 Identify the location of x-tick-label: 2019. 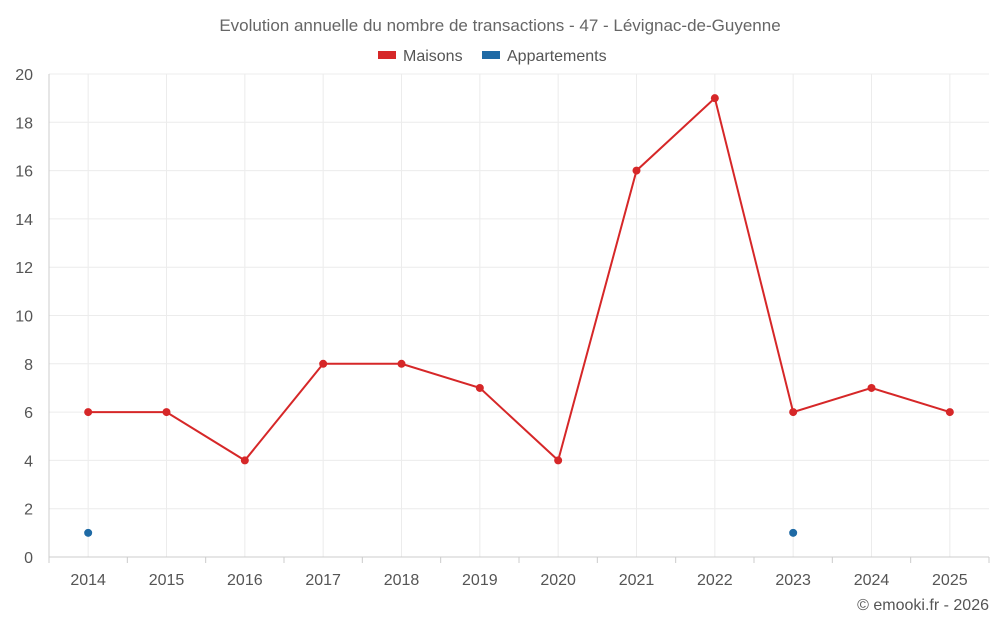
(480, 580).